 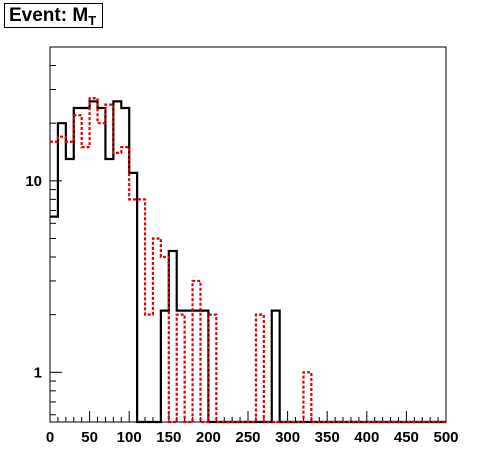 What do you see at coordinates (49, 15) in the screenshot?
I see `chart-title: Event: M` at bounding box center [49, 15].